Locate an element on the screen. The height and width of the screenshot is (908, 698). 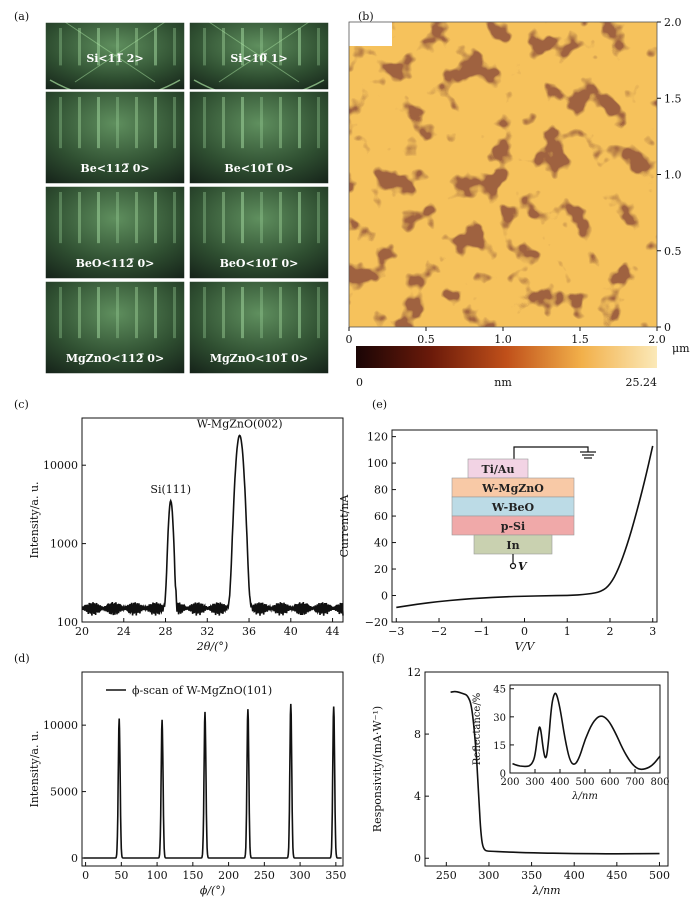
peak-label: W-MgZnO(002) is located at coordinates (240, 423).